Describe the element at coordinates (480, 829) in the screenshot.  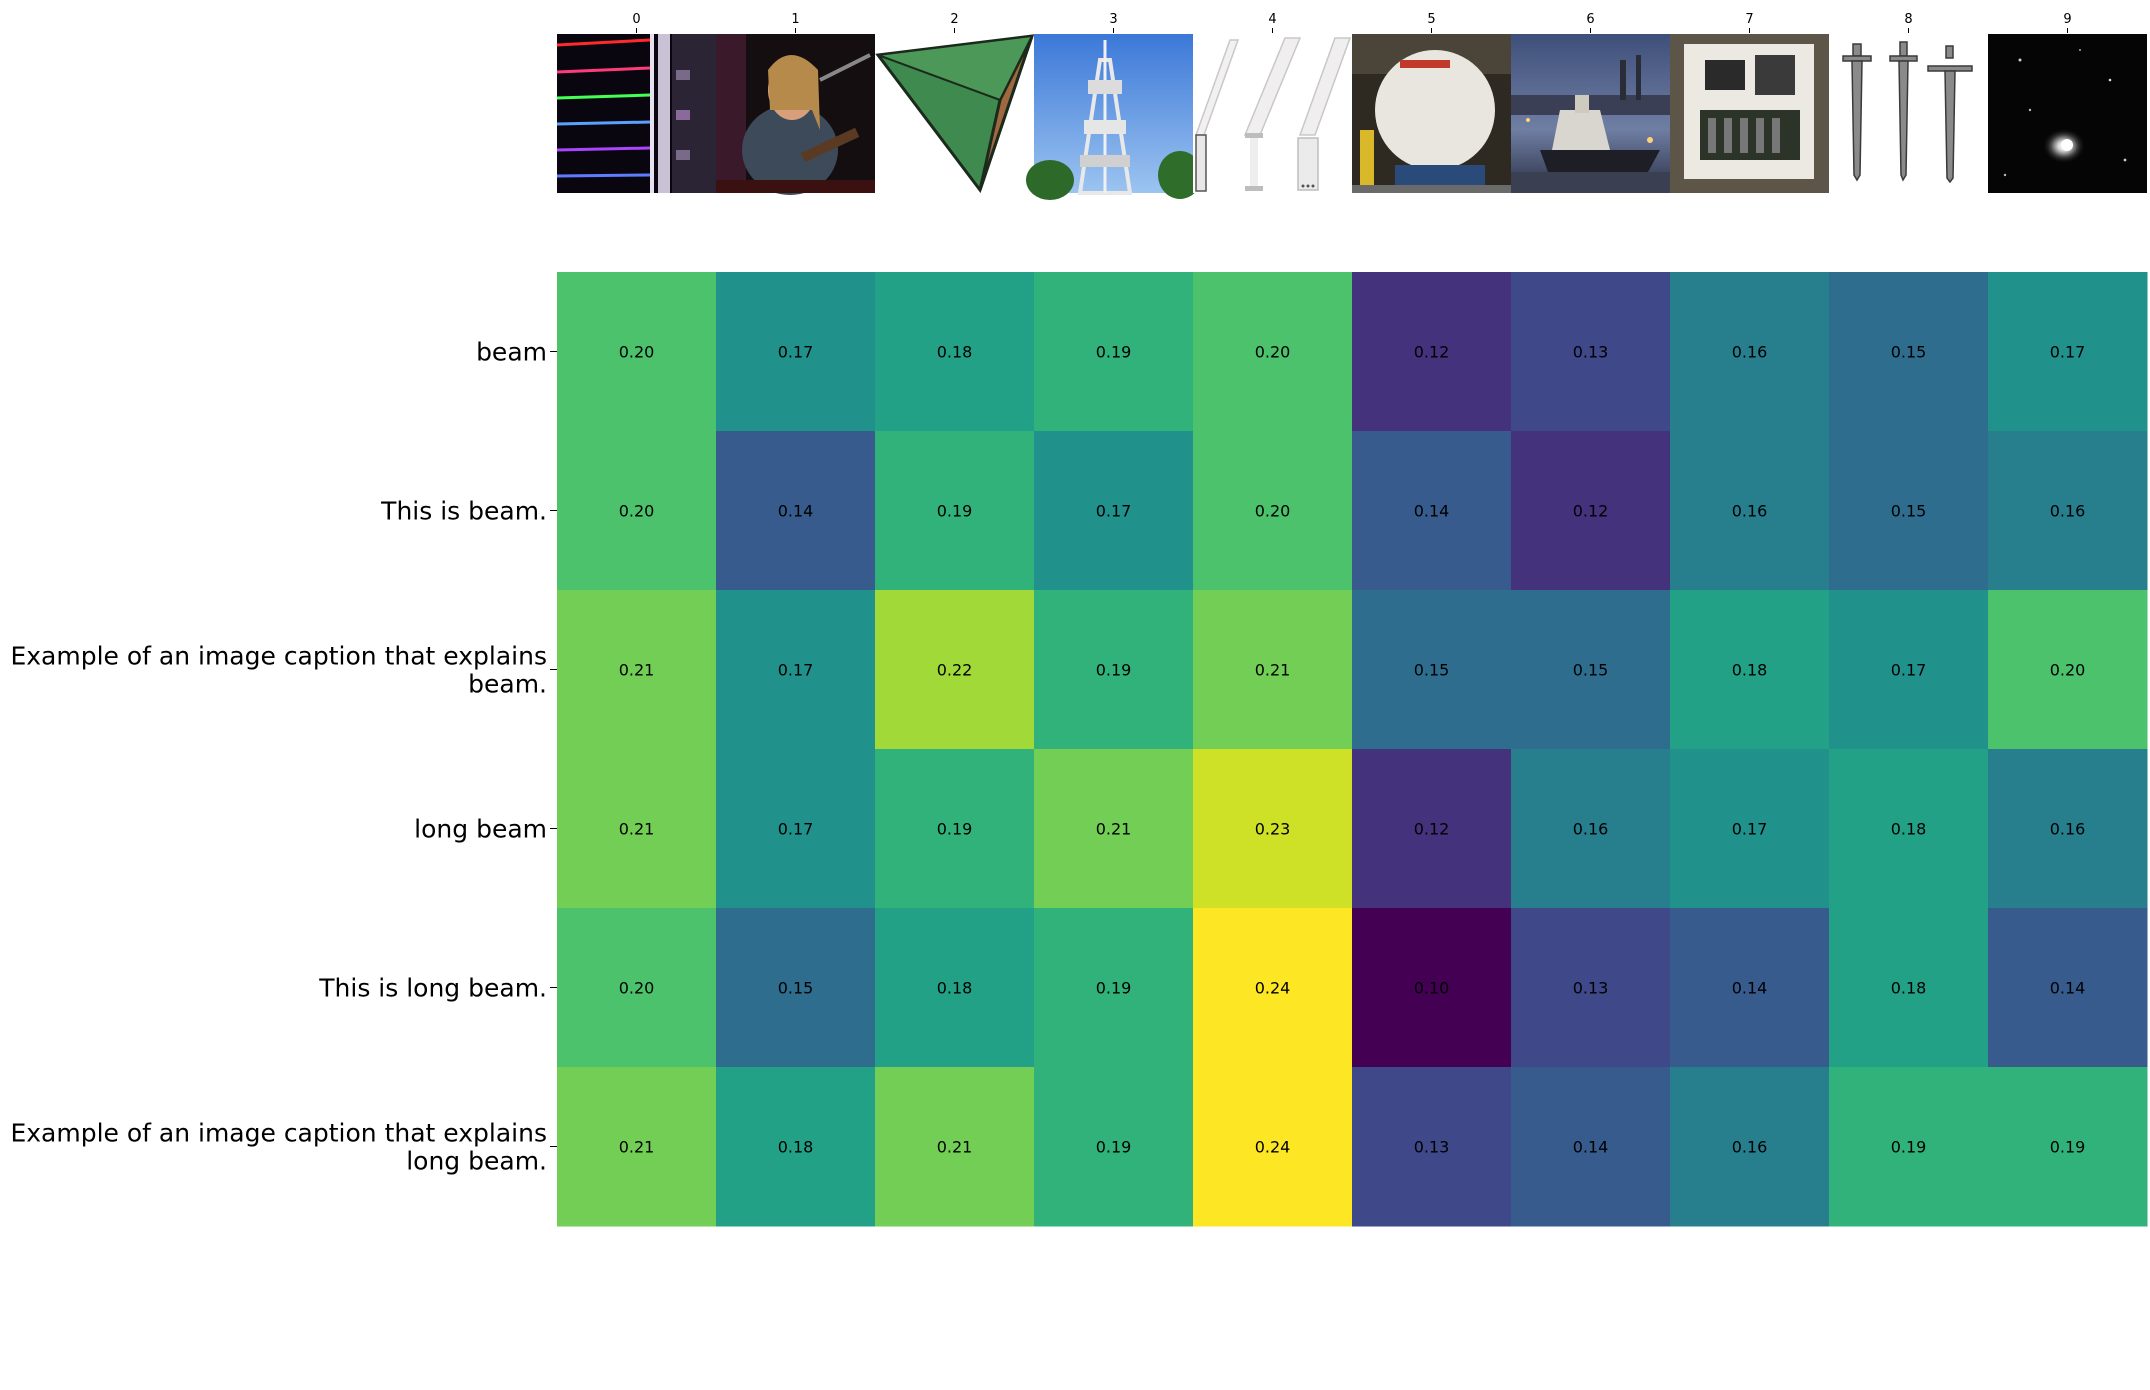
I see `row-tick-label: long beam` at that location.